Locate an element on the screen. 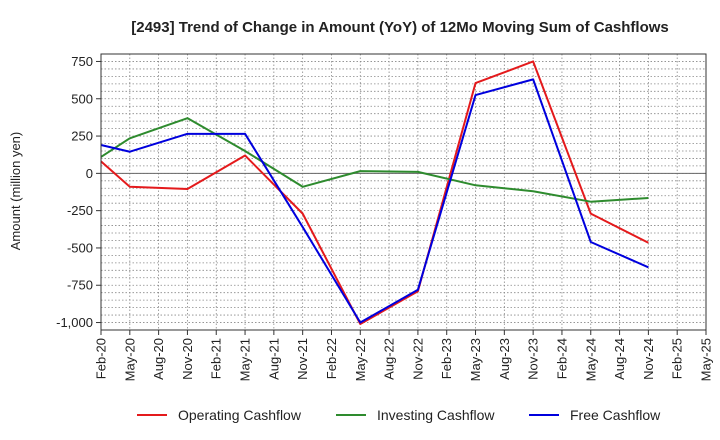  x-tick-label: Feb-24 is located at coordinates (561, 358).